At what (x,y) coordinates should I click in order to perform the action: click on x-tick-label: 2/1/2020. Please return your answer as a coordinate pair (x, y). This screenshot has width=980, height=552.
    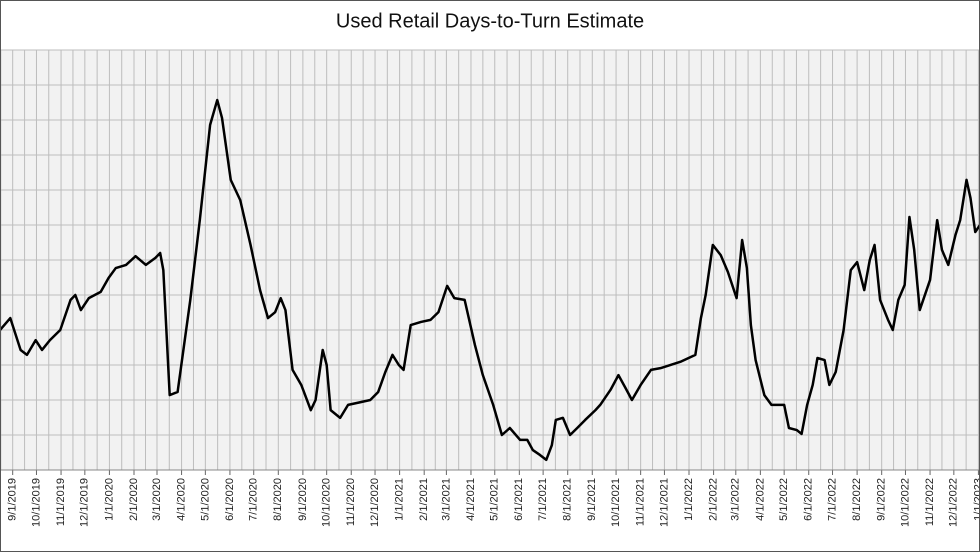
    Looking at the image, I should click on (134, 499).